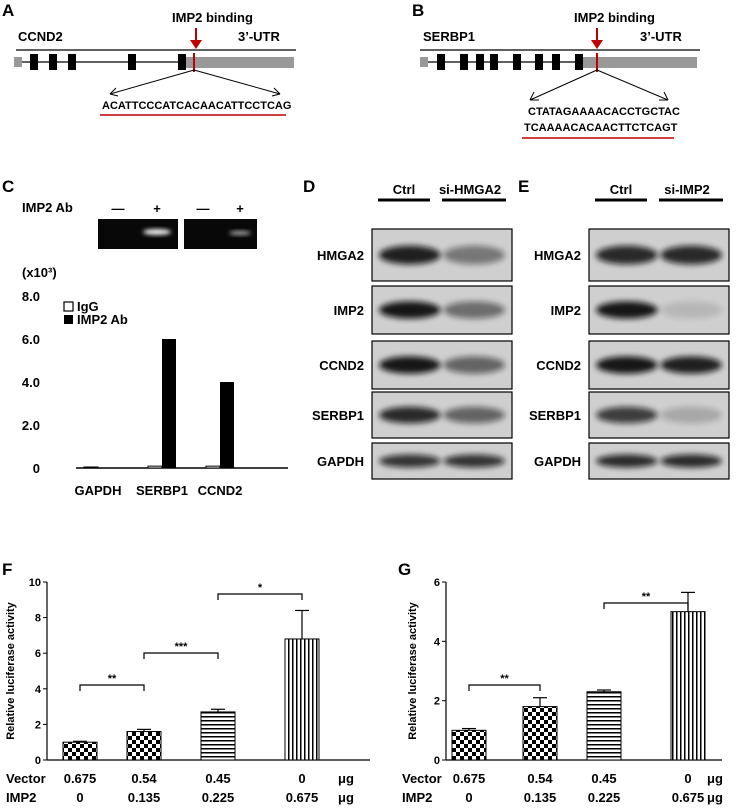 Image resolution: width=742 pixels, height=811 pixels. I want to click on western-blot-e: Ctrl si-IMP2 HMGA2 IMP2 CCND2 SERBP1 GAPDH, so click(629, 331).